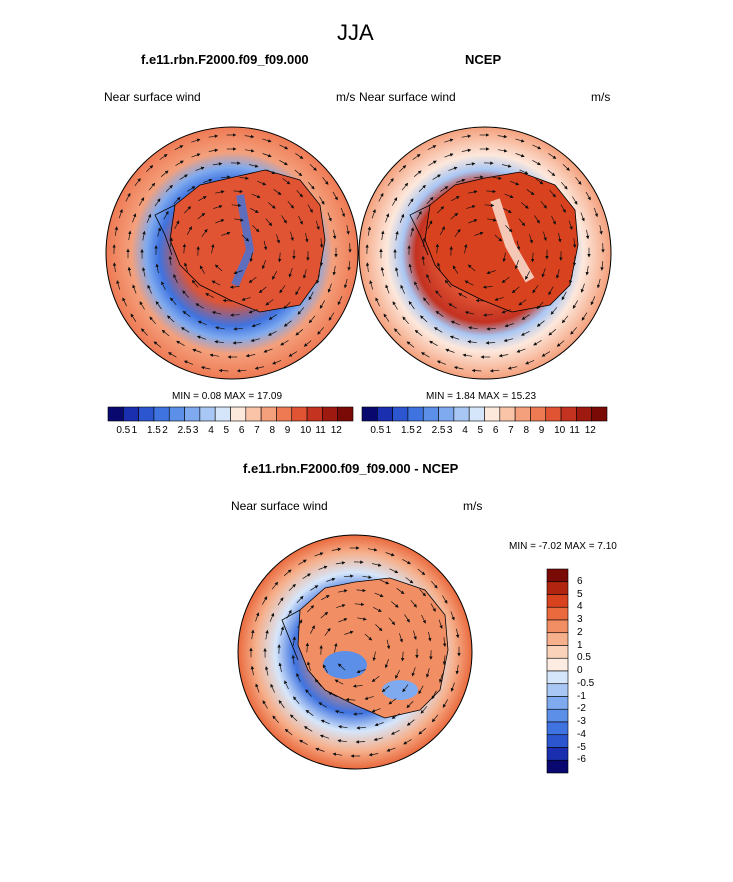  I want to click on panel3-stats: MIN = -7.02 MAX = 7.10, so click(563, 546).